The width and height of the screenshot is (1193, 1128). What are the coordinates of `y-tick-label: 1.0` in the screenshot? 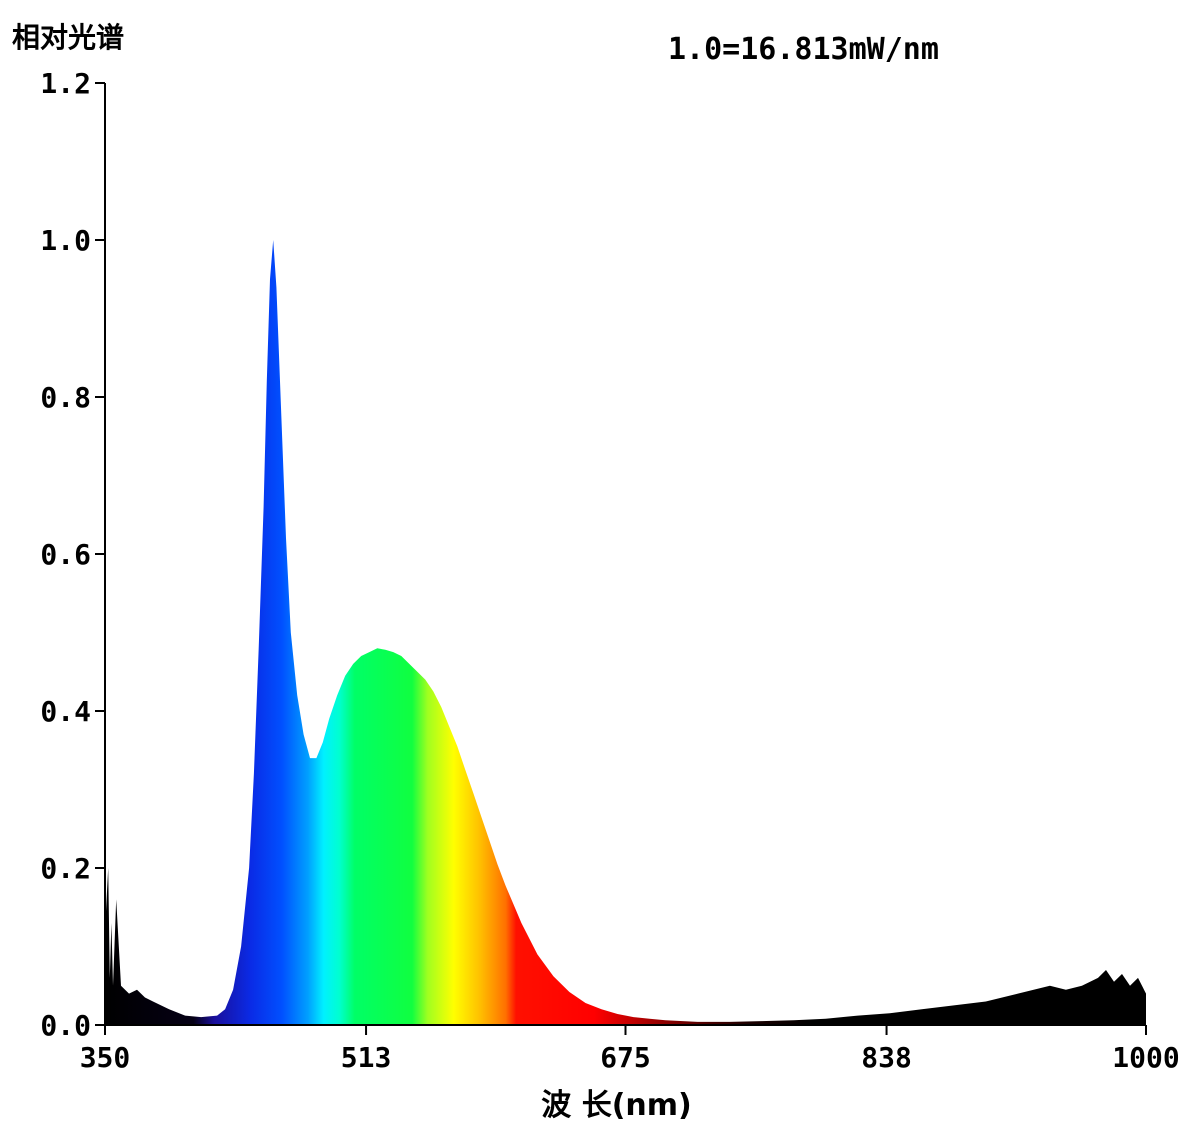 It's located at (65, 240).